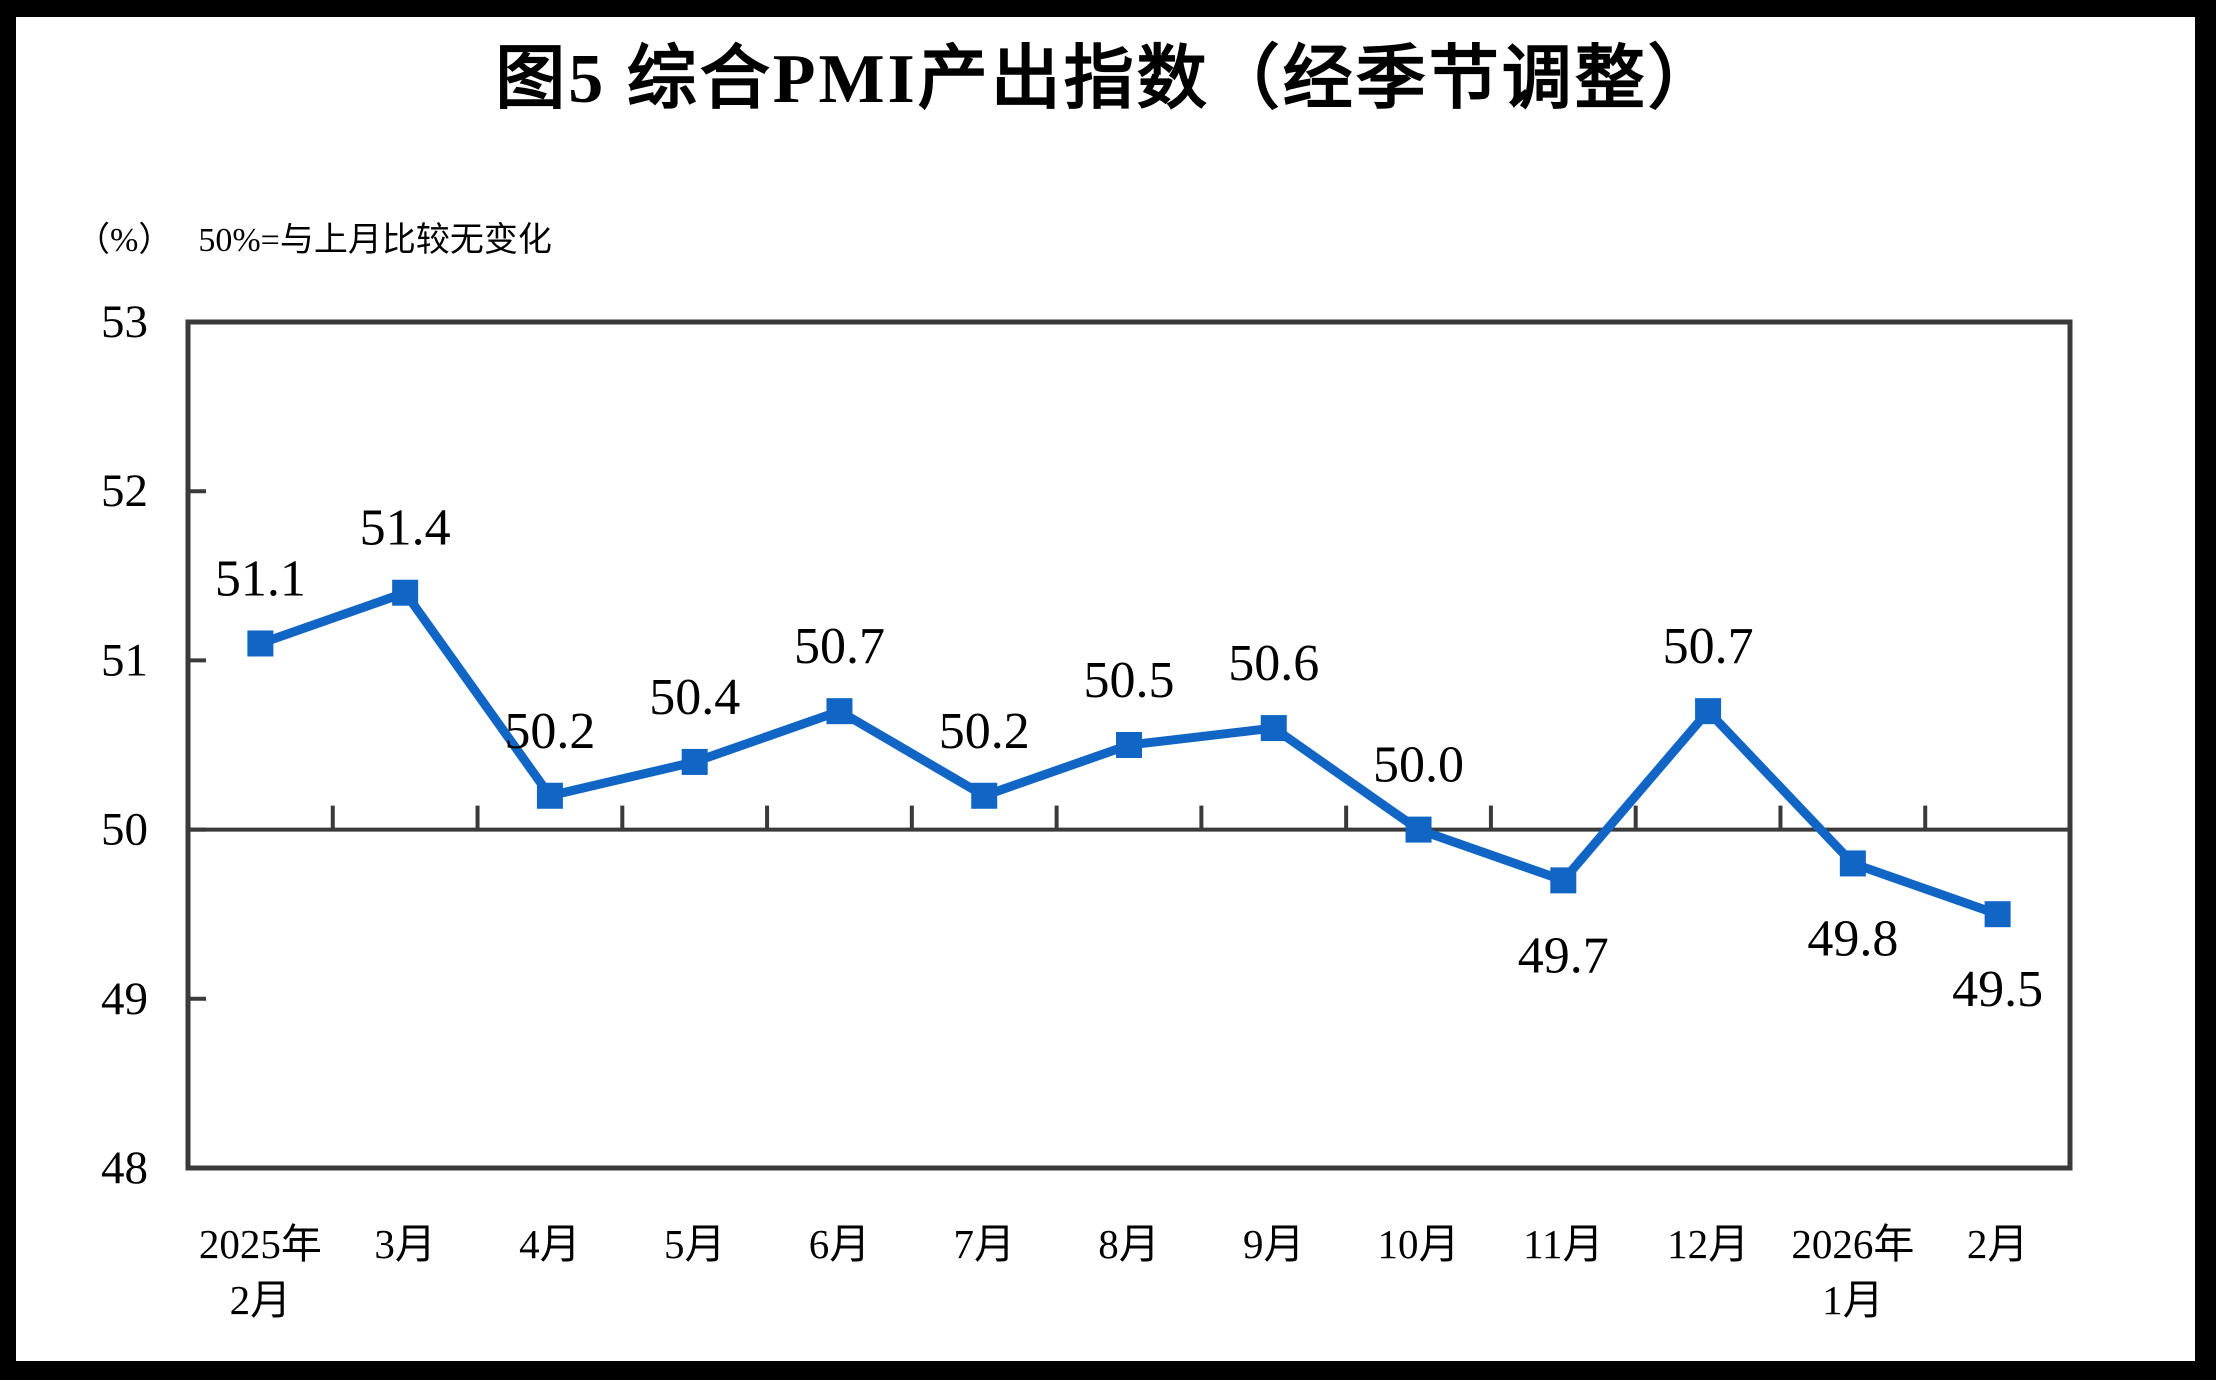  What do you see at coordinates (1108, 79) in the screenshot?
I see `chart-title: 图5 综合PMI产出指数（经季节调整）` at bounding box center [1108, 79].